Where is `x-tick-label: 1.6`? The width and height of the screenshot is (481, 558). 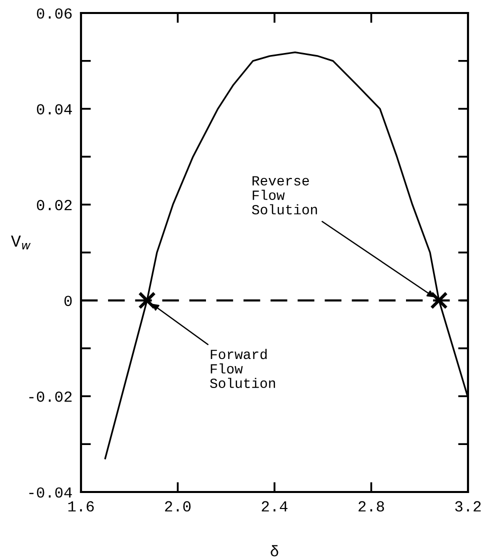 x-tick-label: 1.6 is located at coordinates (81, 506).